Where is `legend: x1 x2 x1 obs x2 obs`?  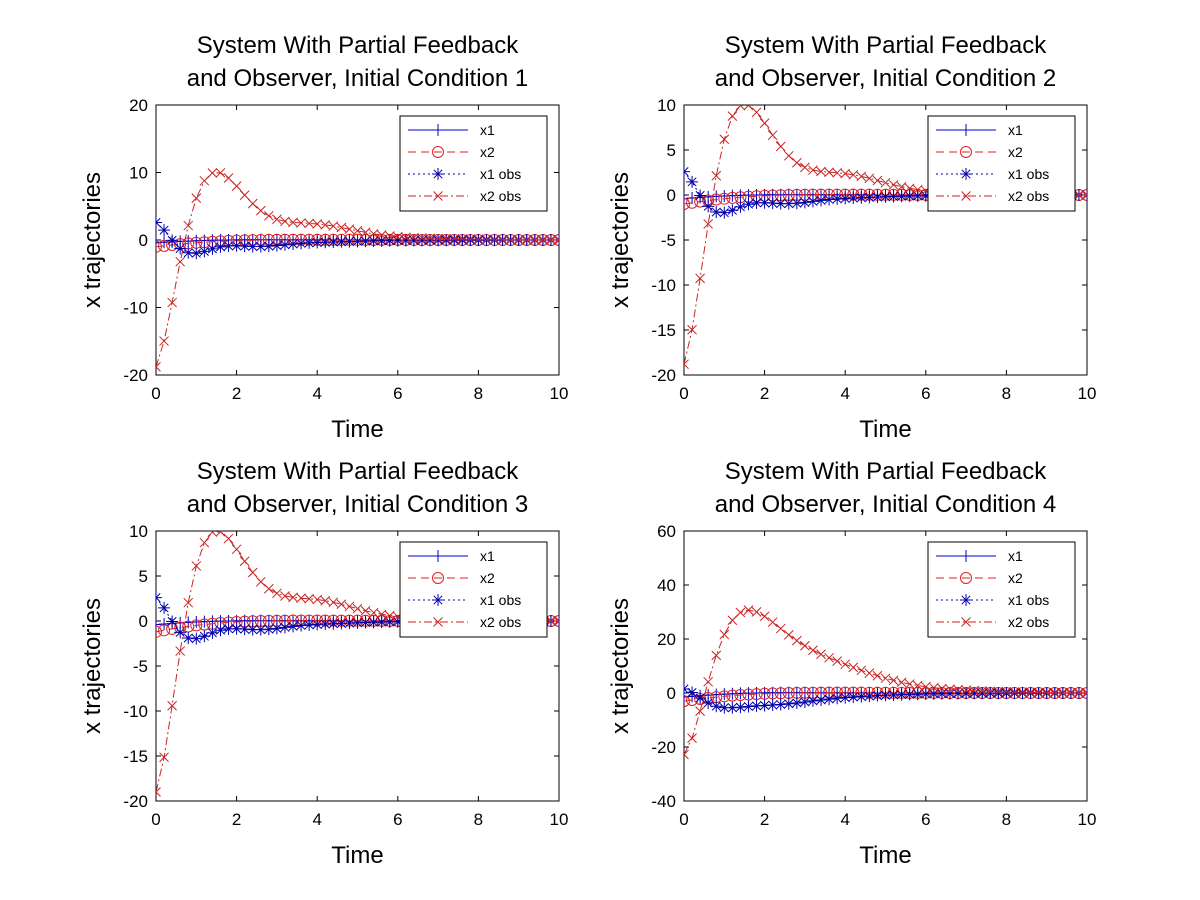
legend: x1 x2 x1 obs x2 obs is located at coordinates (473, 589).